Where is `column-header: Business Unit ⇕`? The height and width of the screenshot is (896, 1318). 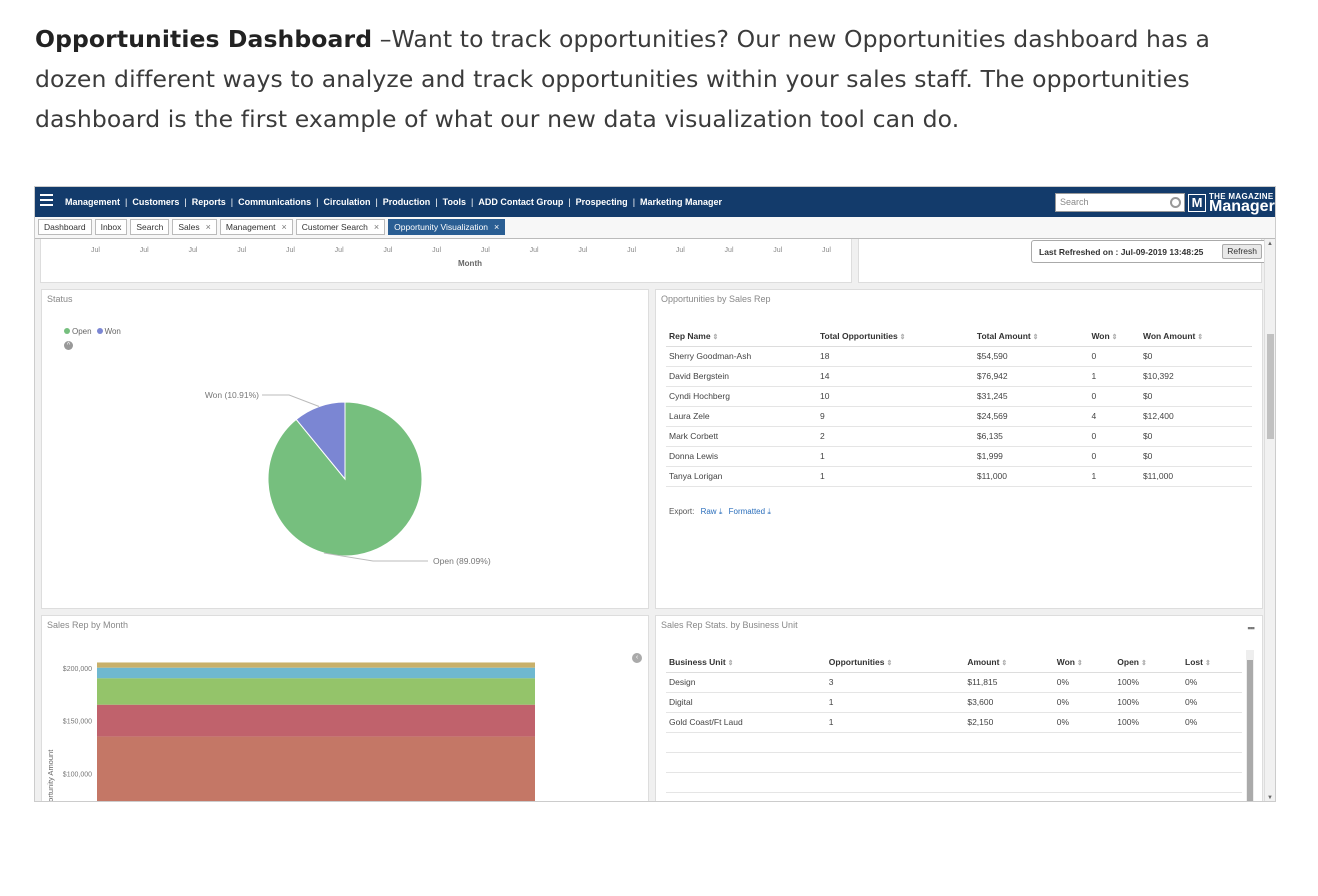
column-header: Business Unit ⇕ is located at coordinates (746, 662).